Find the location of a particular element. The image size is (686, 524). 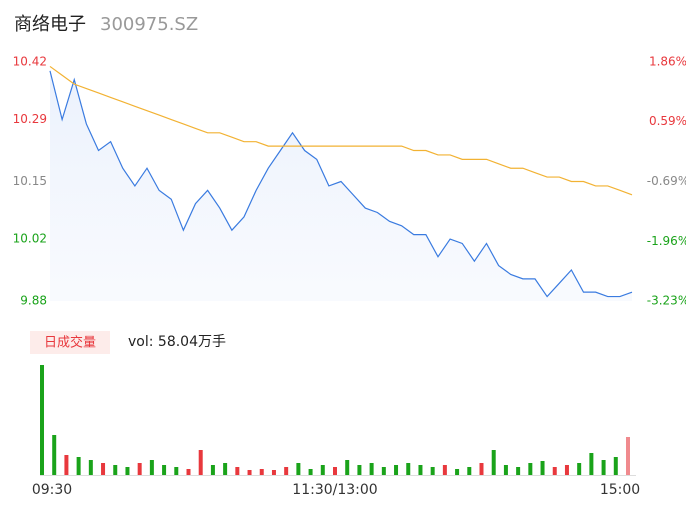

y2-tick-label: -1.96% is located at coordinates (666, 241).